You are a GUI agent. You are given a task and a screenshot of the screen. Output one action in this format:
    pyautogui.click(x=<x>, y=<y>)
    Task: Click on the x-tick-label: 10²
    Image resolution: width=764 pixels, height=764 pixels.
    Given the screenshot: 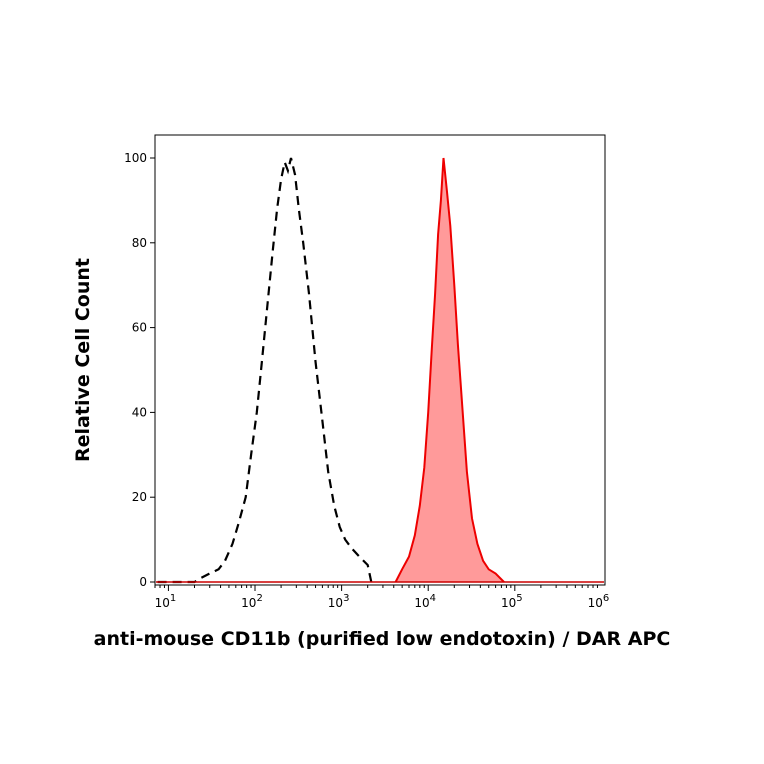 What is the action you would take?
    pyautogui.click(x=252, y=601)
    